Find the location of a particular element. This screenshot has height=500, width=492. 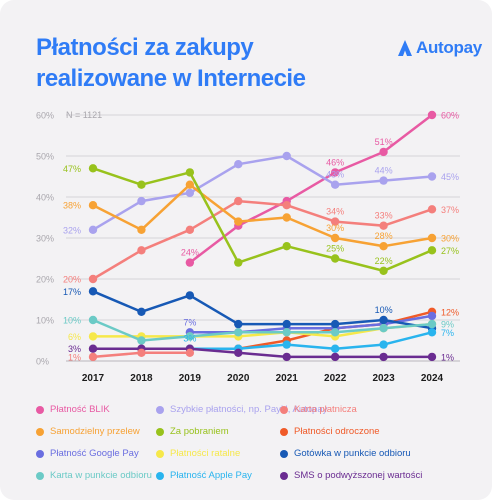

data-label: 45% is located at coordinates (450, 177).